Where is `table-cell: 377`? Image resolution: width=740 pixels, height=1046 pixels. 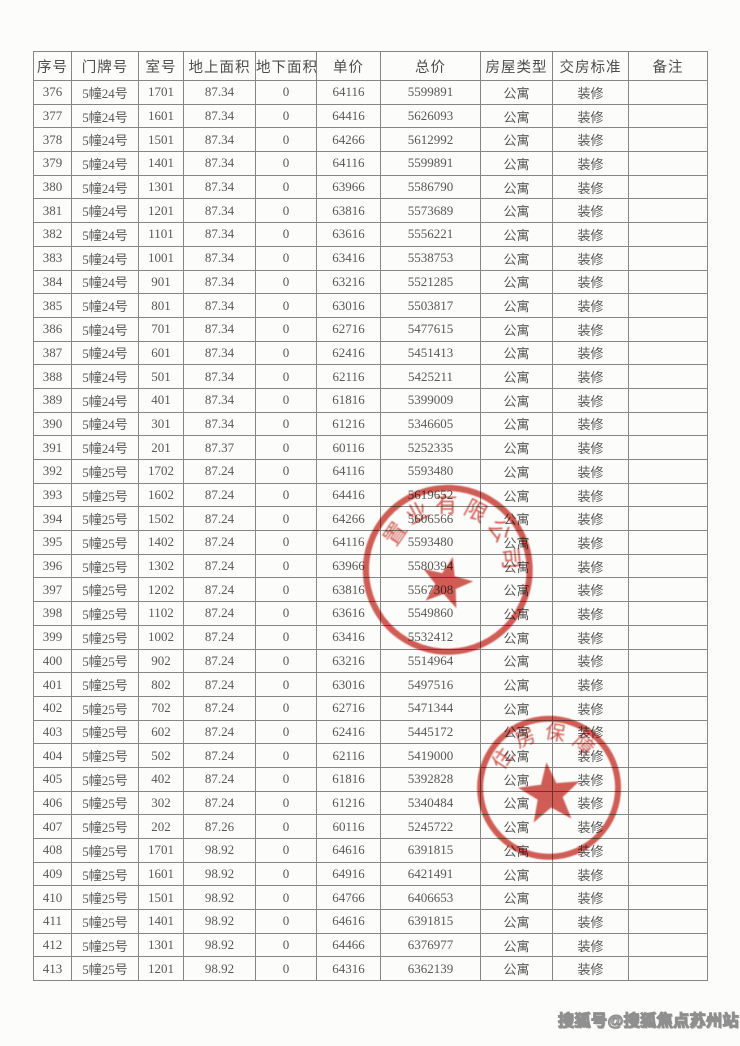 table-cell: 377 is located at coordinates (52, 116).